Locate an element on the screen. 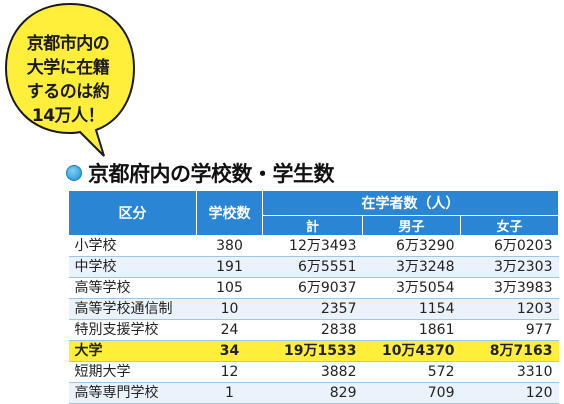  header-male: 男子 is located at coordinates (411, 225).